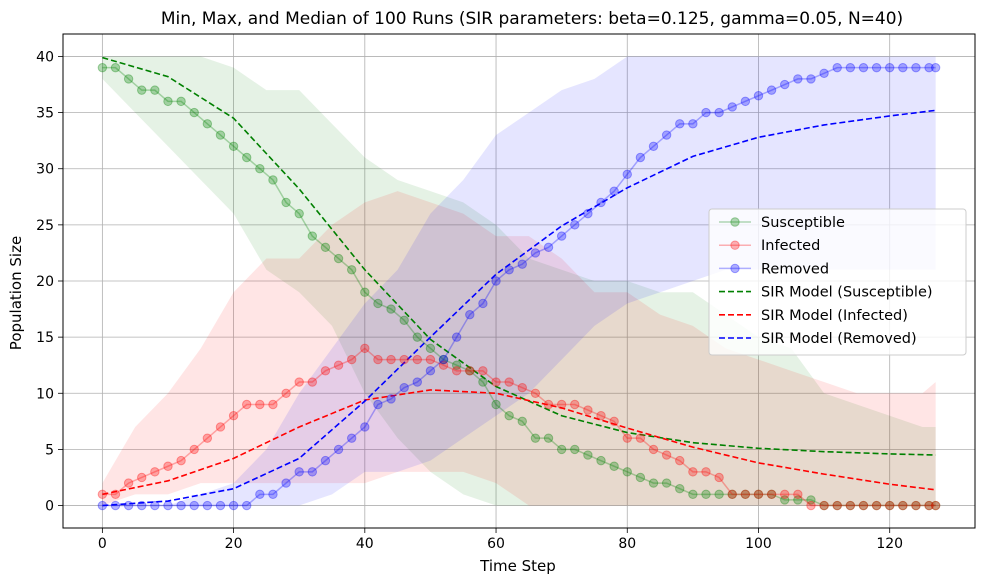 Image resolution: width=983 pixels, height=584 pixels. What do you see at coordinates (795, 269) in the screenshot?
I see `legend-label: Removed` at bounding box center [795, 269].